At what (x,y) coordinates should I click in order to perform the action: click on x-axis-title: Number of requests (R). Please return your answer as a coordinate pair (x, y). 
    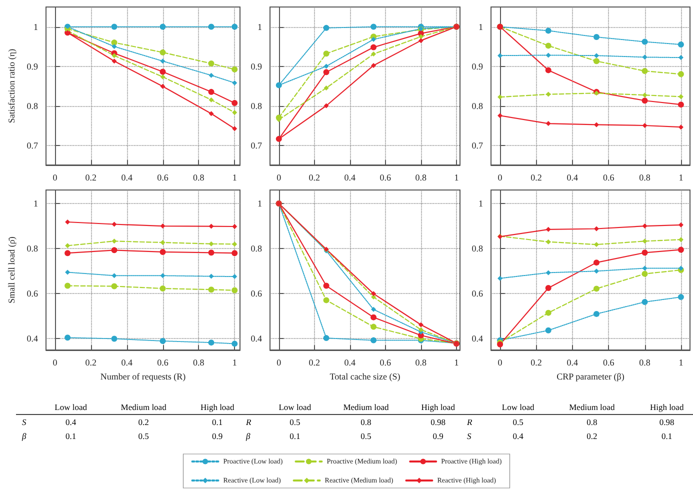
    Looking at the image, I should click on (143, 377).